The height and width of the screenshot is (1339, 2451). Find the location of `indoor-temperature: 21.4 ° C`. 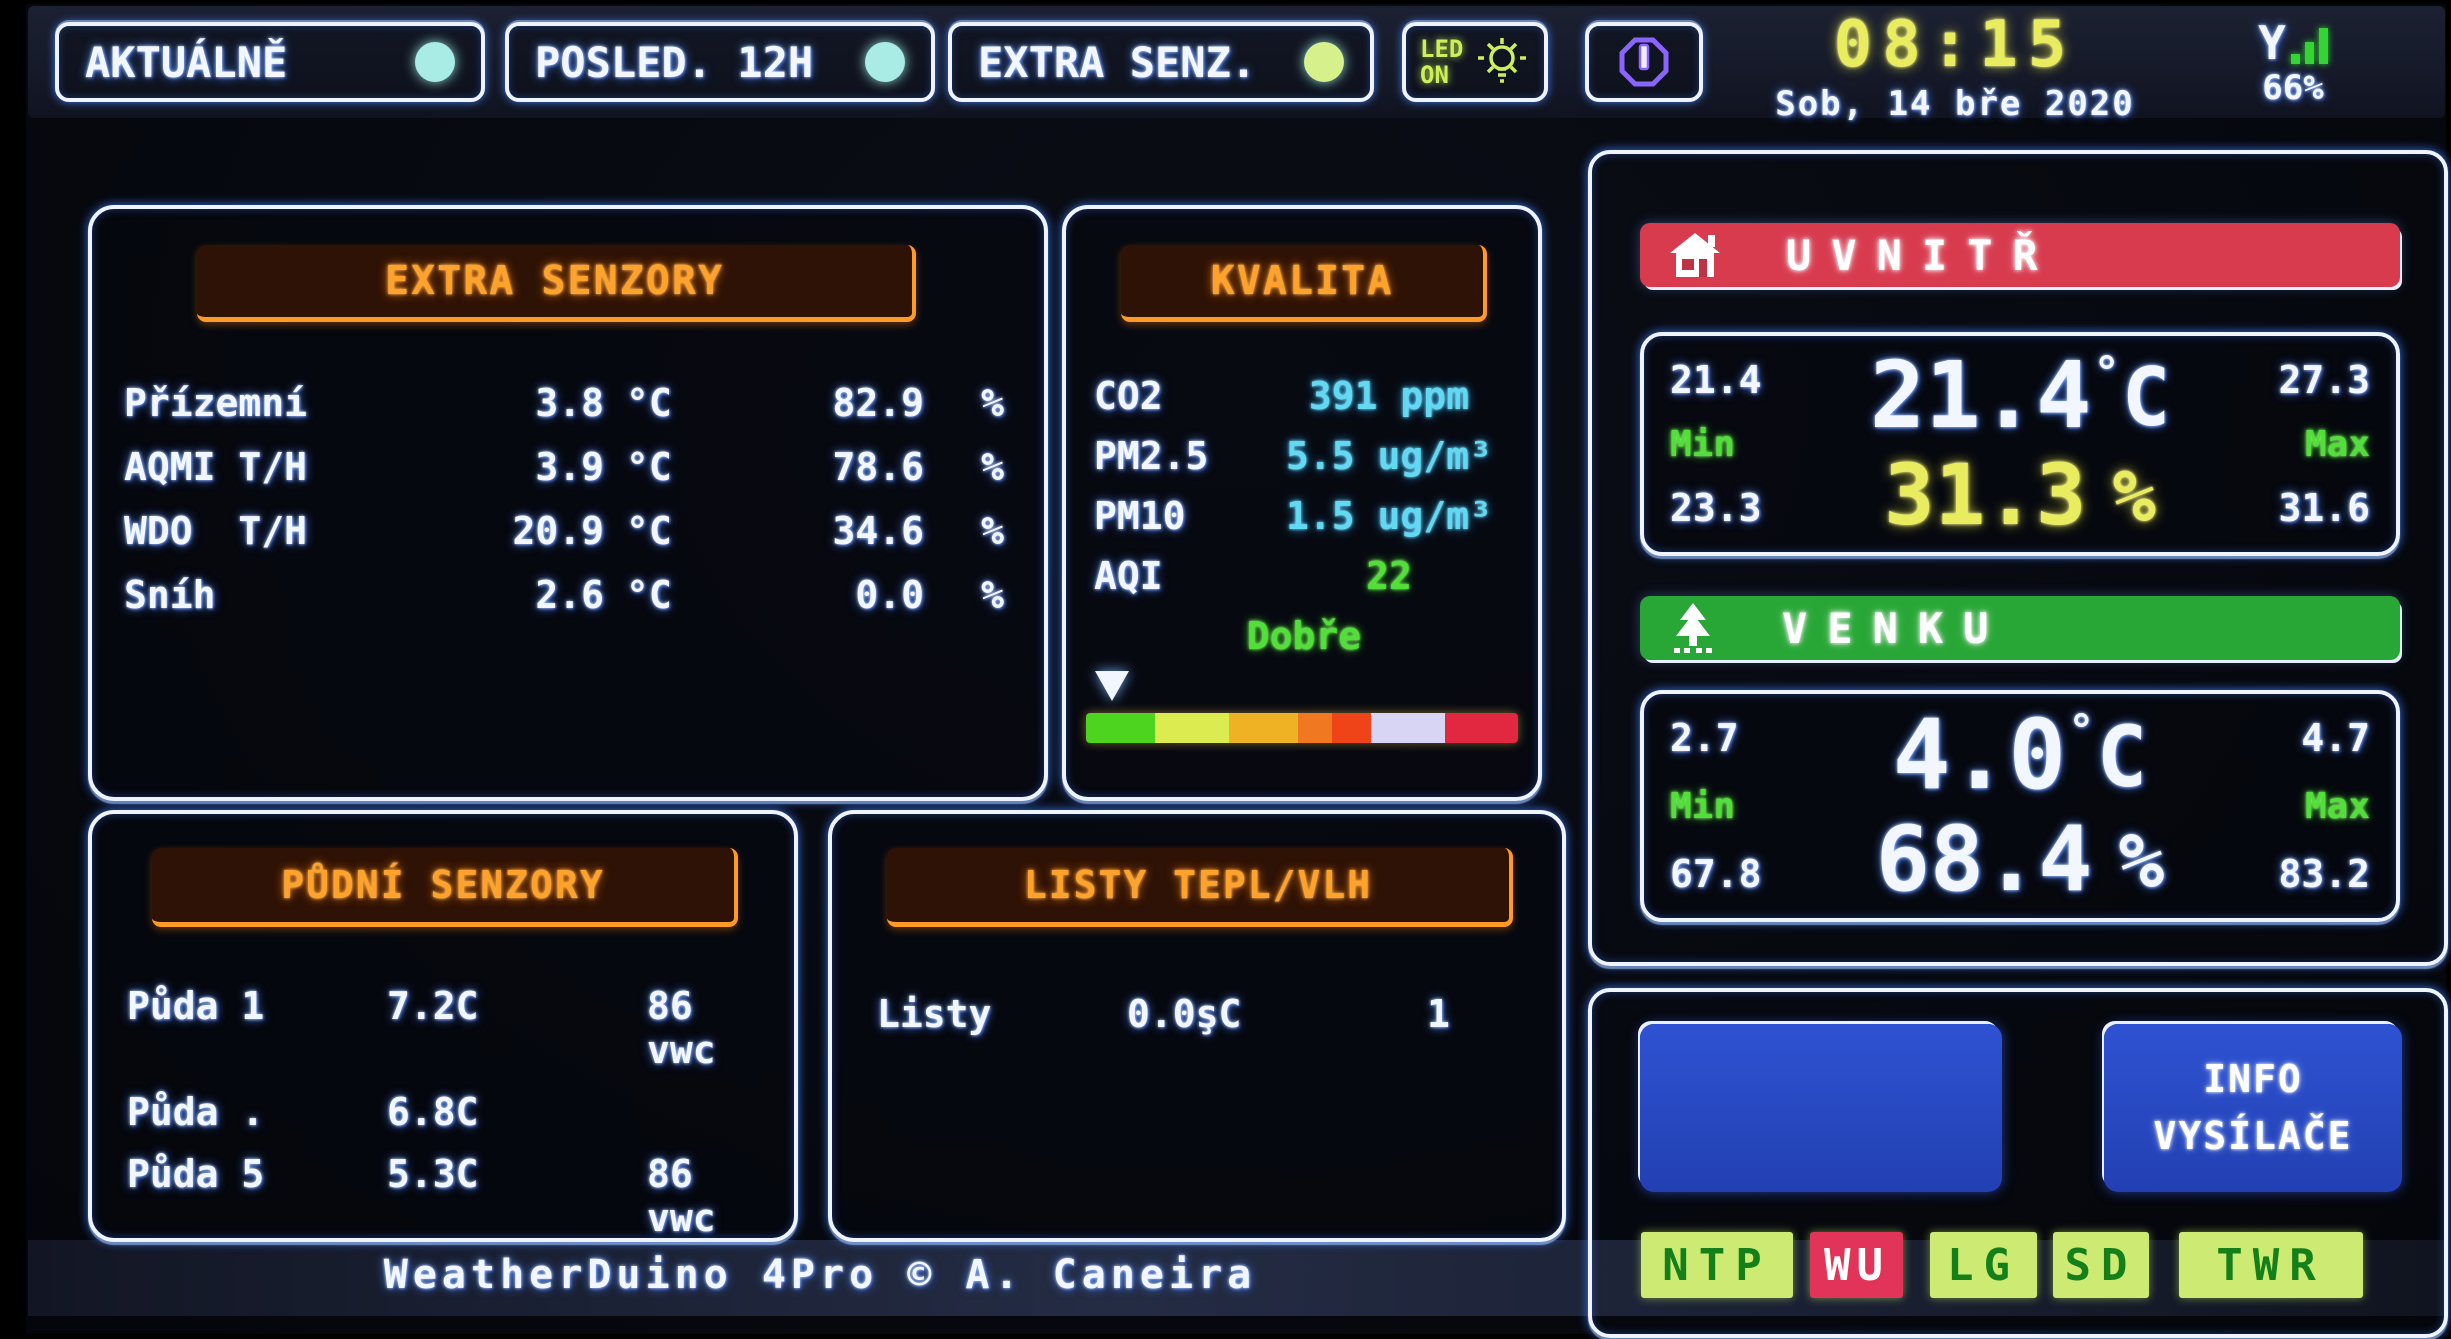

indoor-temperature: 21.4 ° C is located at coordinates (2020, 395).